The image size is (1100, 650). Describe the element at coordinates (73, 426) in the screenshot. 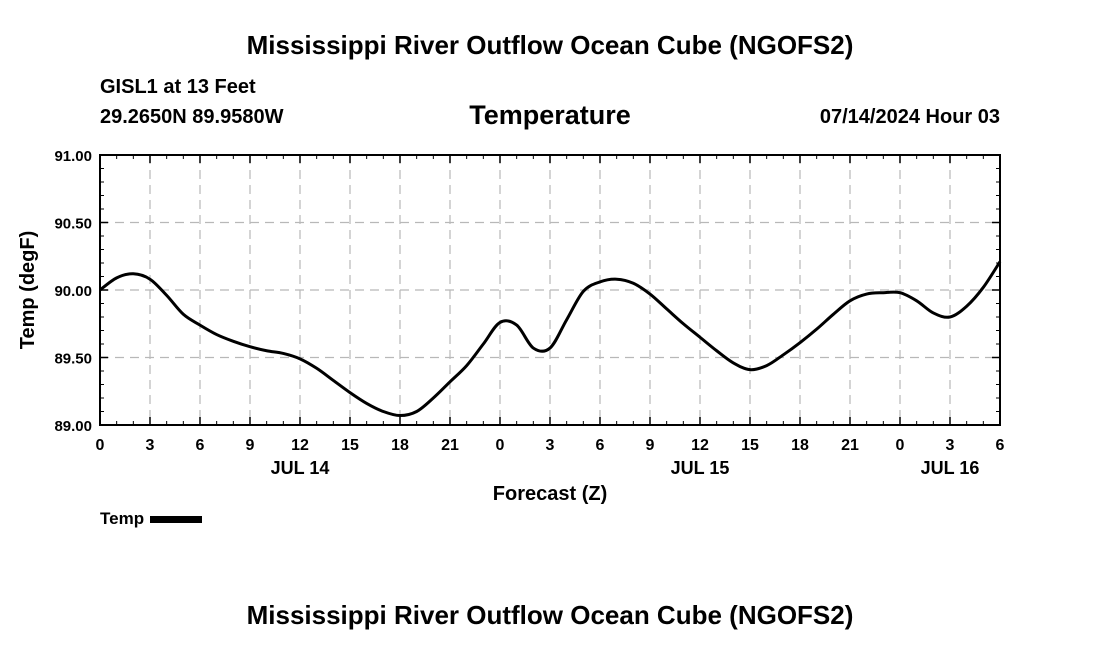

I see `y-tick-label: 89.00` at that location.